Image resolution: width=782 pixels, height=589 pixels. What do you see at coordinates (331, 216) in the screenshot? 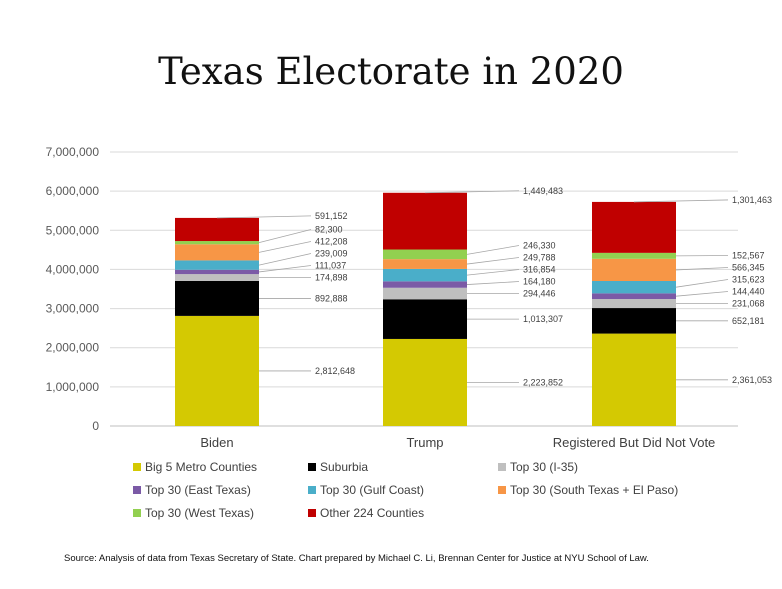
I see `data-label: 591,152` at bounding box center [331, 216].